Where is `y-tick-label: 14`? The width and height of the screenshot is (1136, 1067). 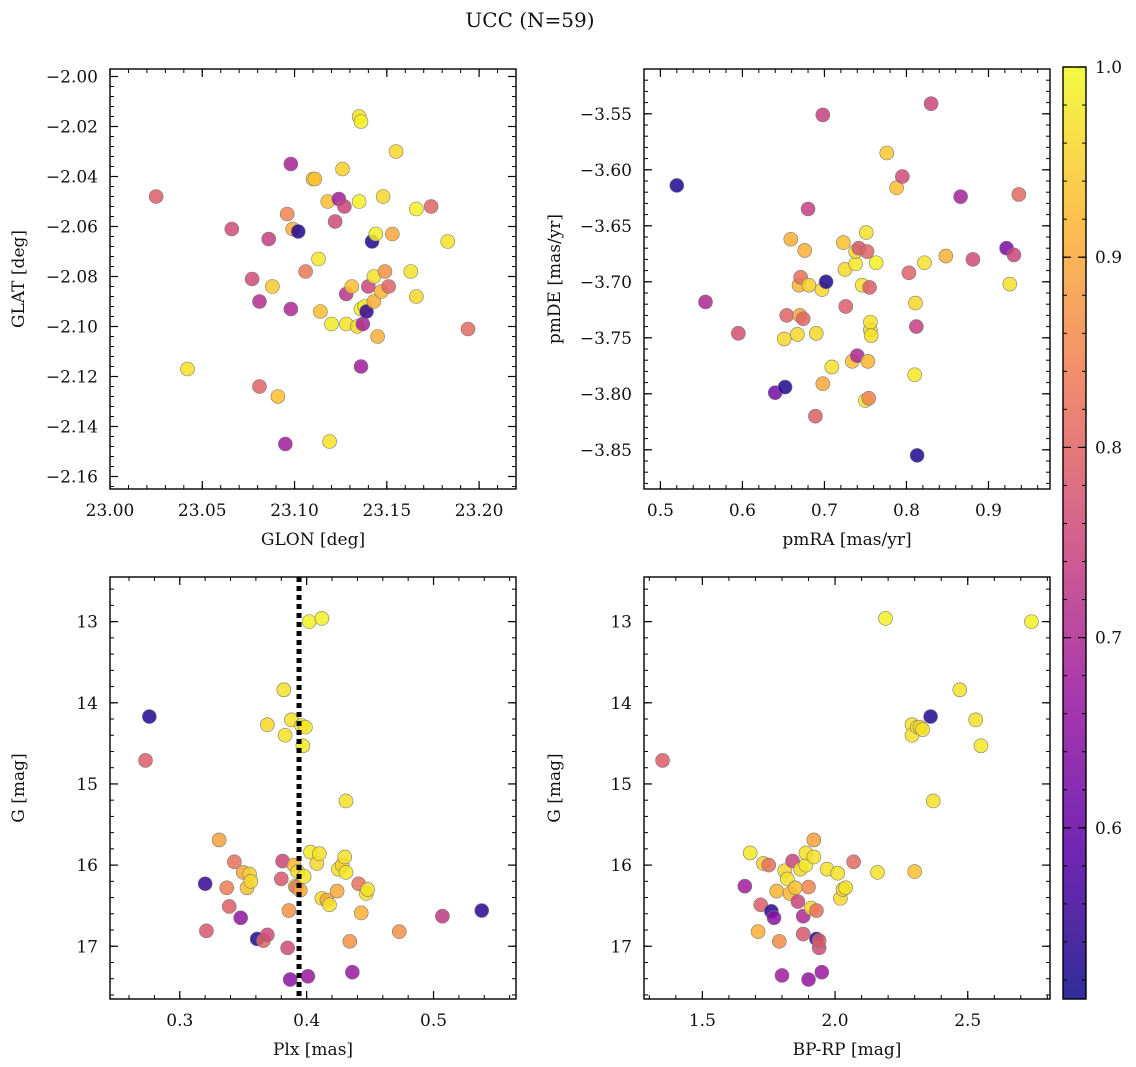 y-tick-label: 14 is located at coordinates (87, 704).